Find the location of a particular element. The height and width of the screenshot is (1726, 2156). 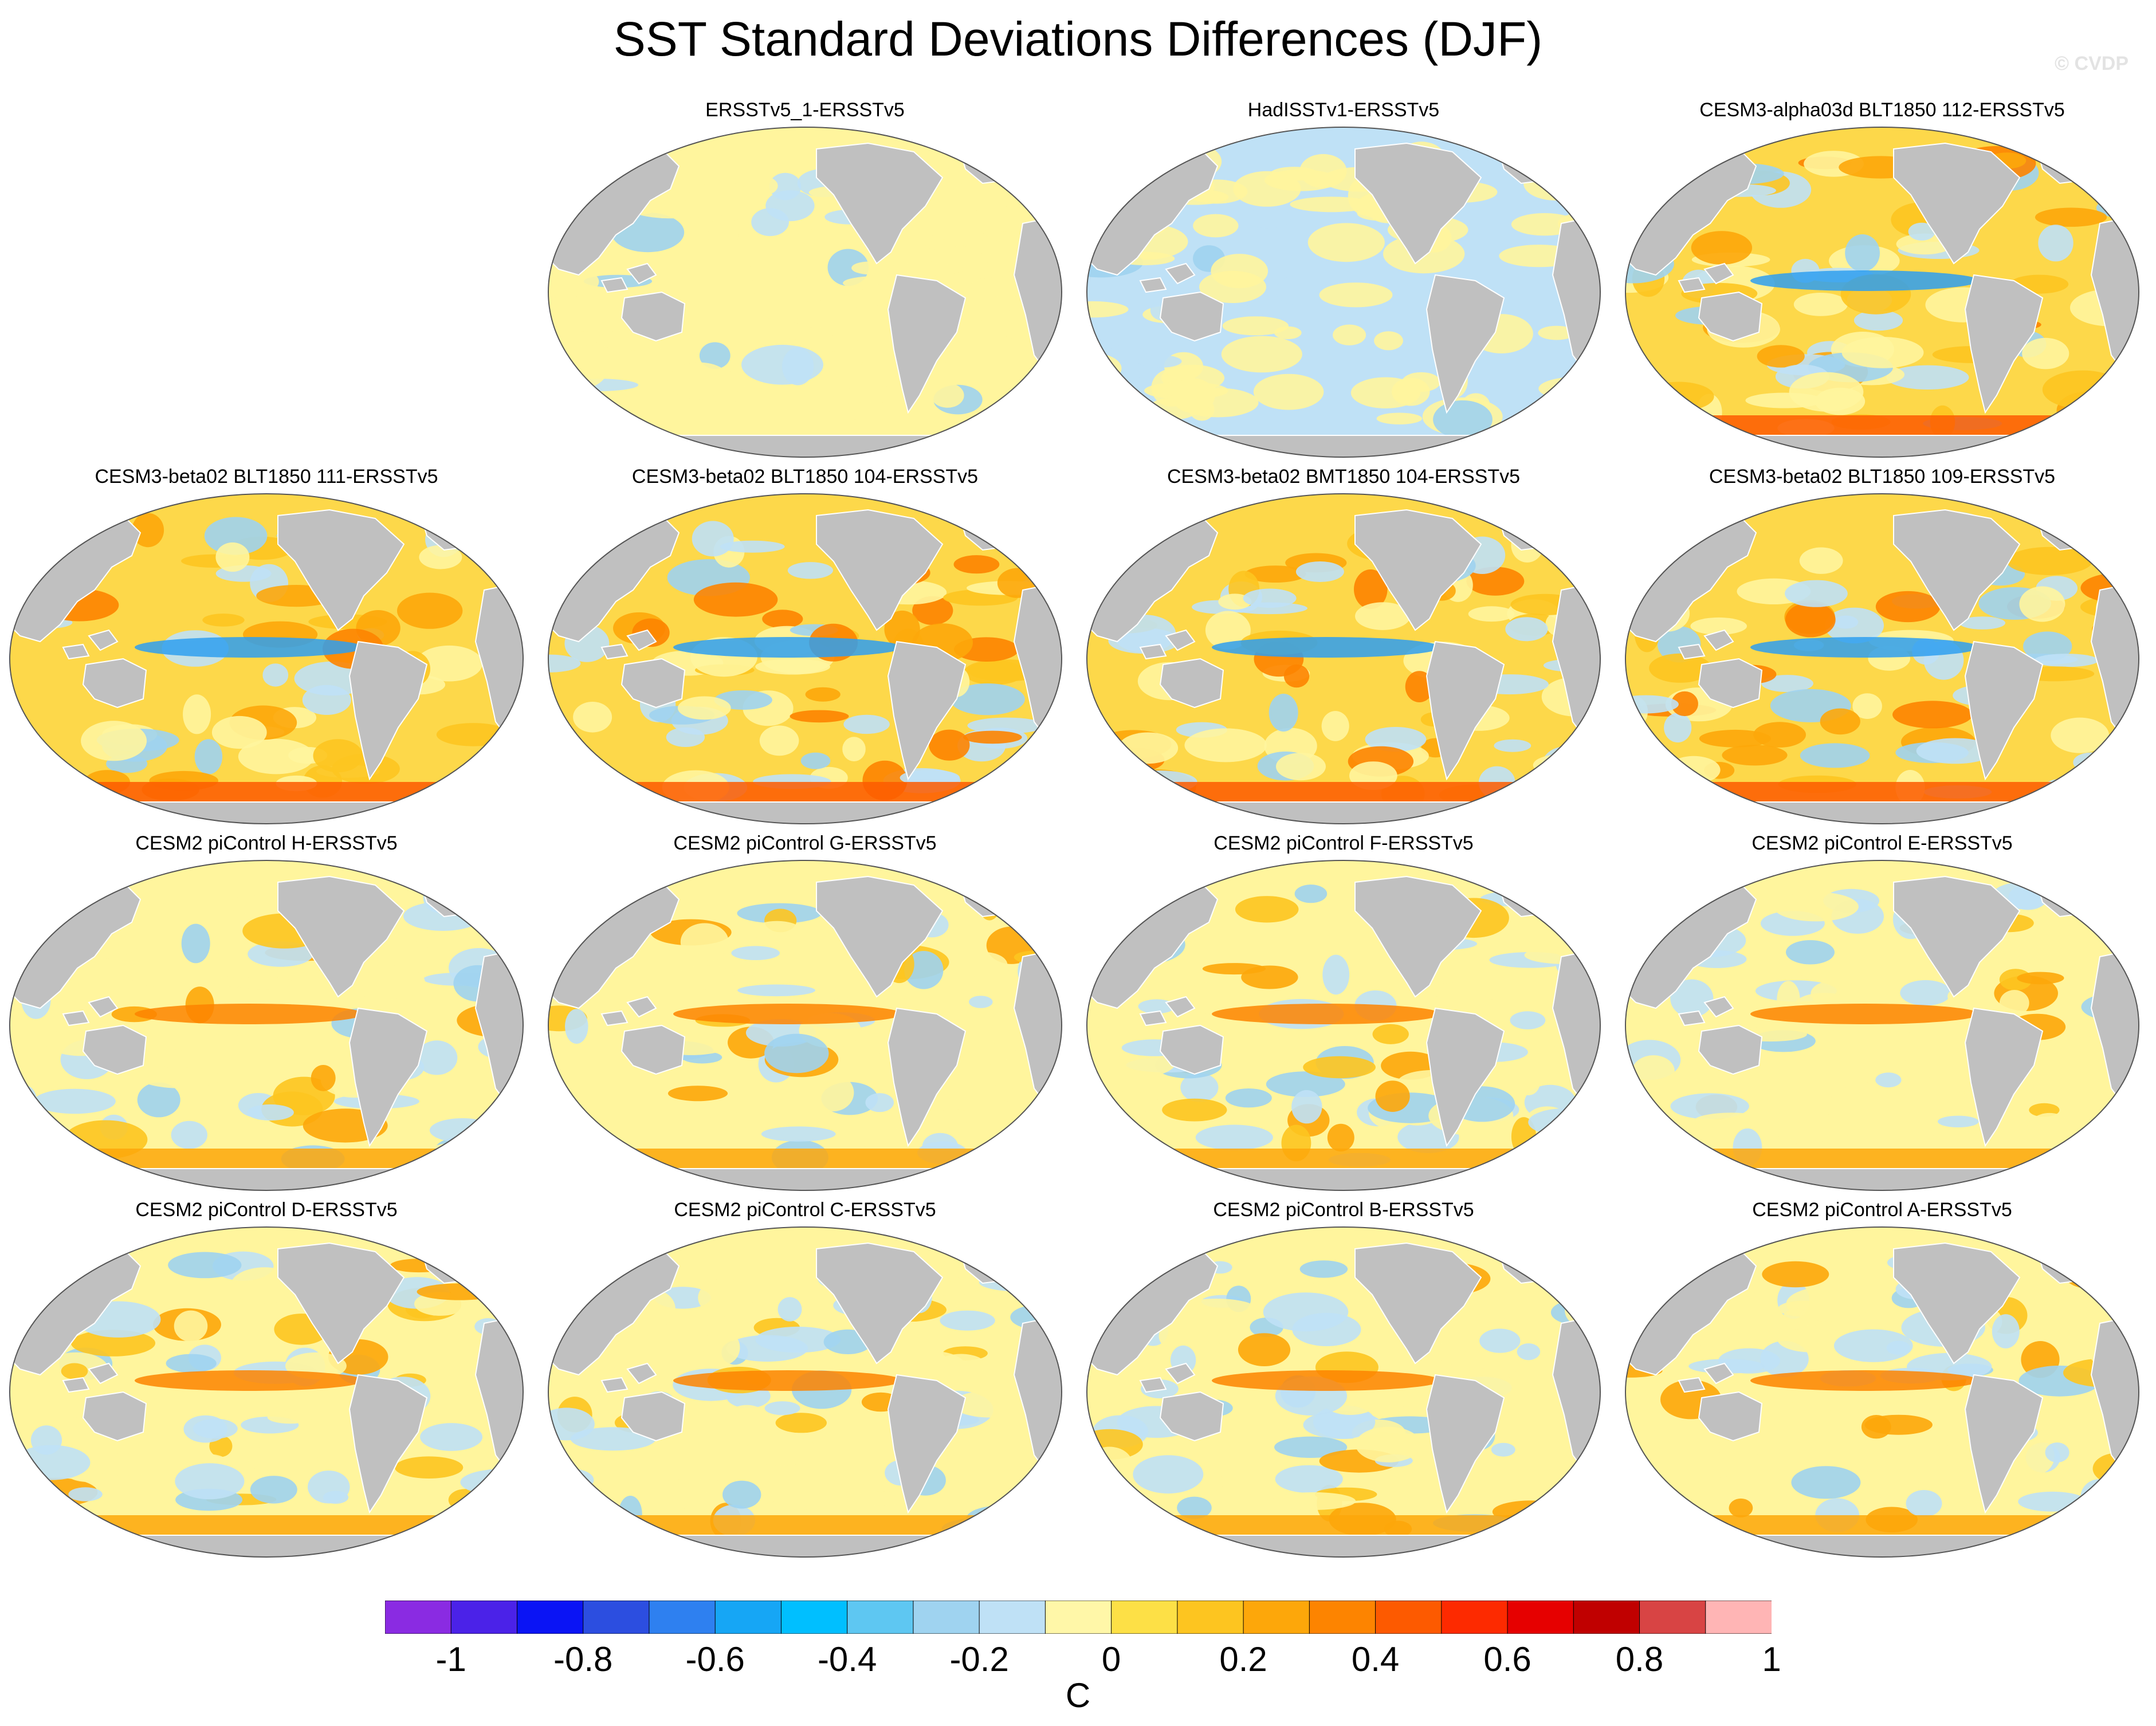

map-panel: CESM3-alpha03d BLT1850 112-ERSSTv5 is located at coordinates (1882, 277).